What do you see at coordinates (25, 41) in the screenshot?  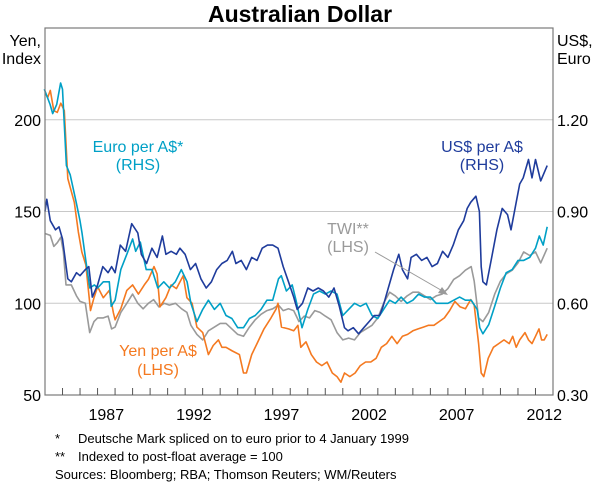 I see `left-axis-label-line1: Yen,` at bounding box center [25, 41].